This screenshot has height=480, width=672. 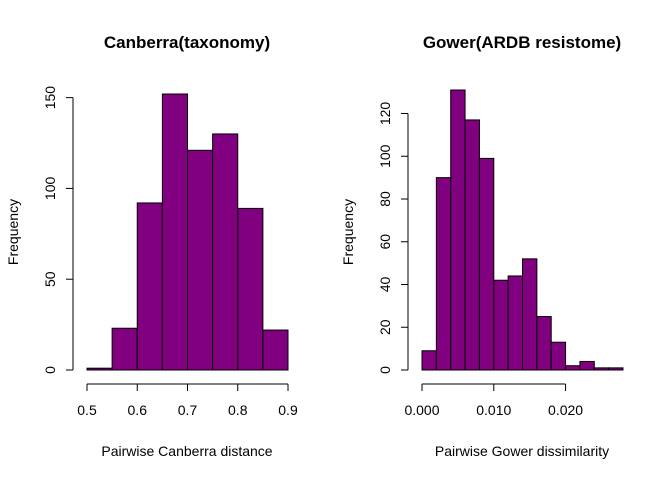 What do you see at coordinates (385, 114) in the screenshot?
I see `y-tick-label: 120` at bounding box center [385, 114].